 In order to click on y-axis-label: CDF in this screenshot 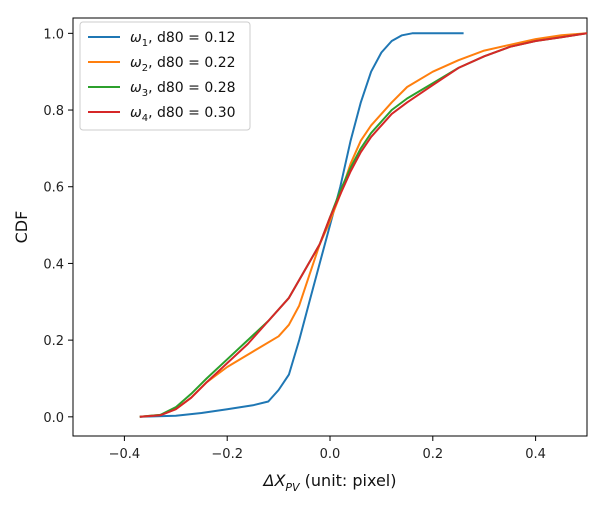, I will do `click(21, 227)`.